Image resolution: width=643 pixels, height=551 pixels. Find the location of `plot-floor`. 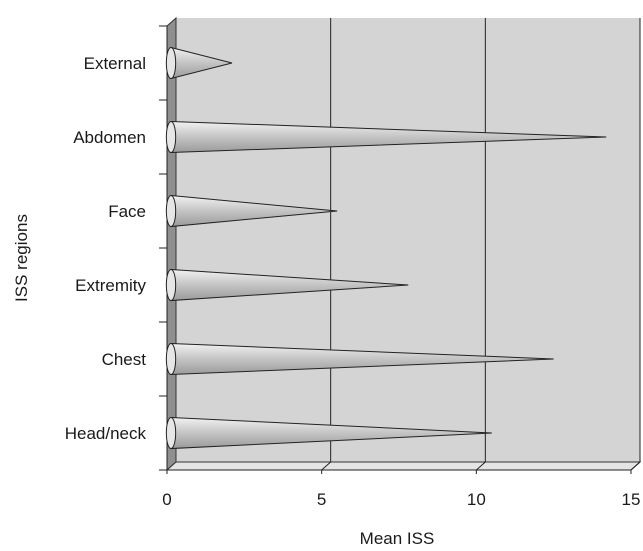

plot-floor is located at coordinates (403, 466).